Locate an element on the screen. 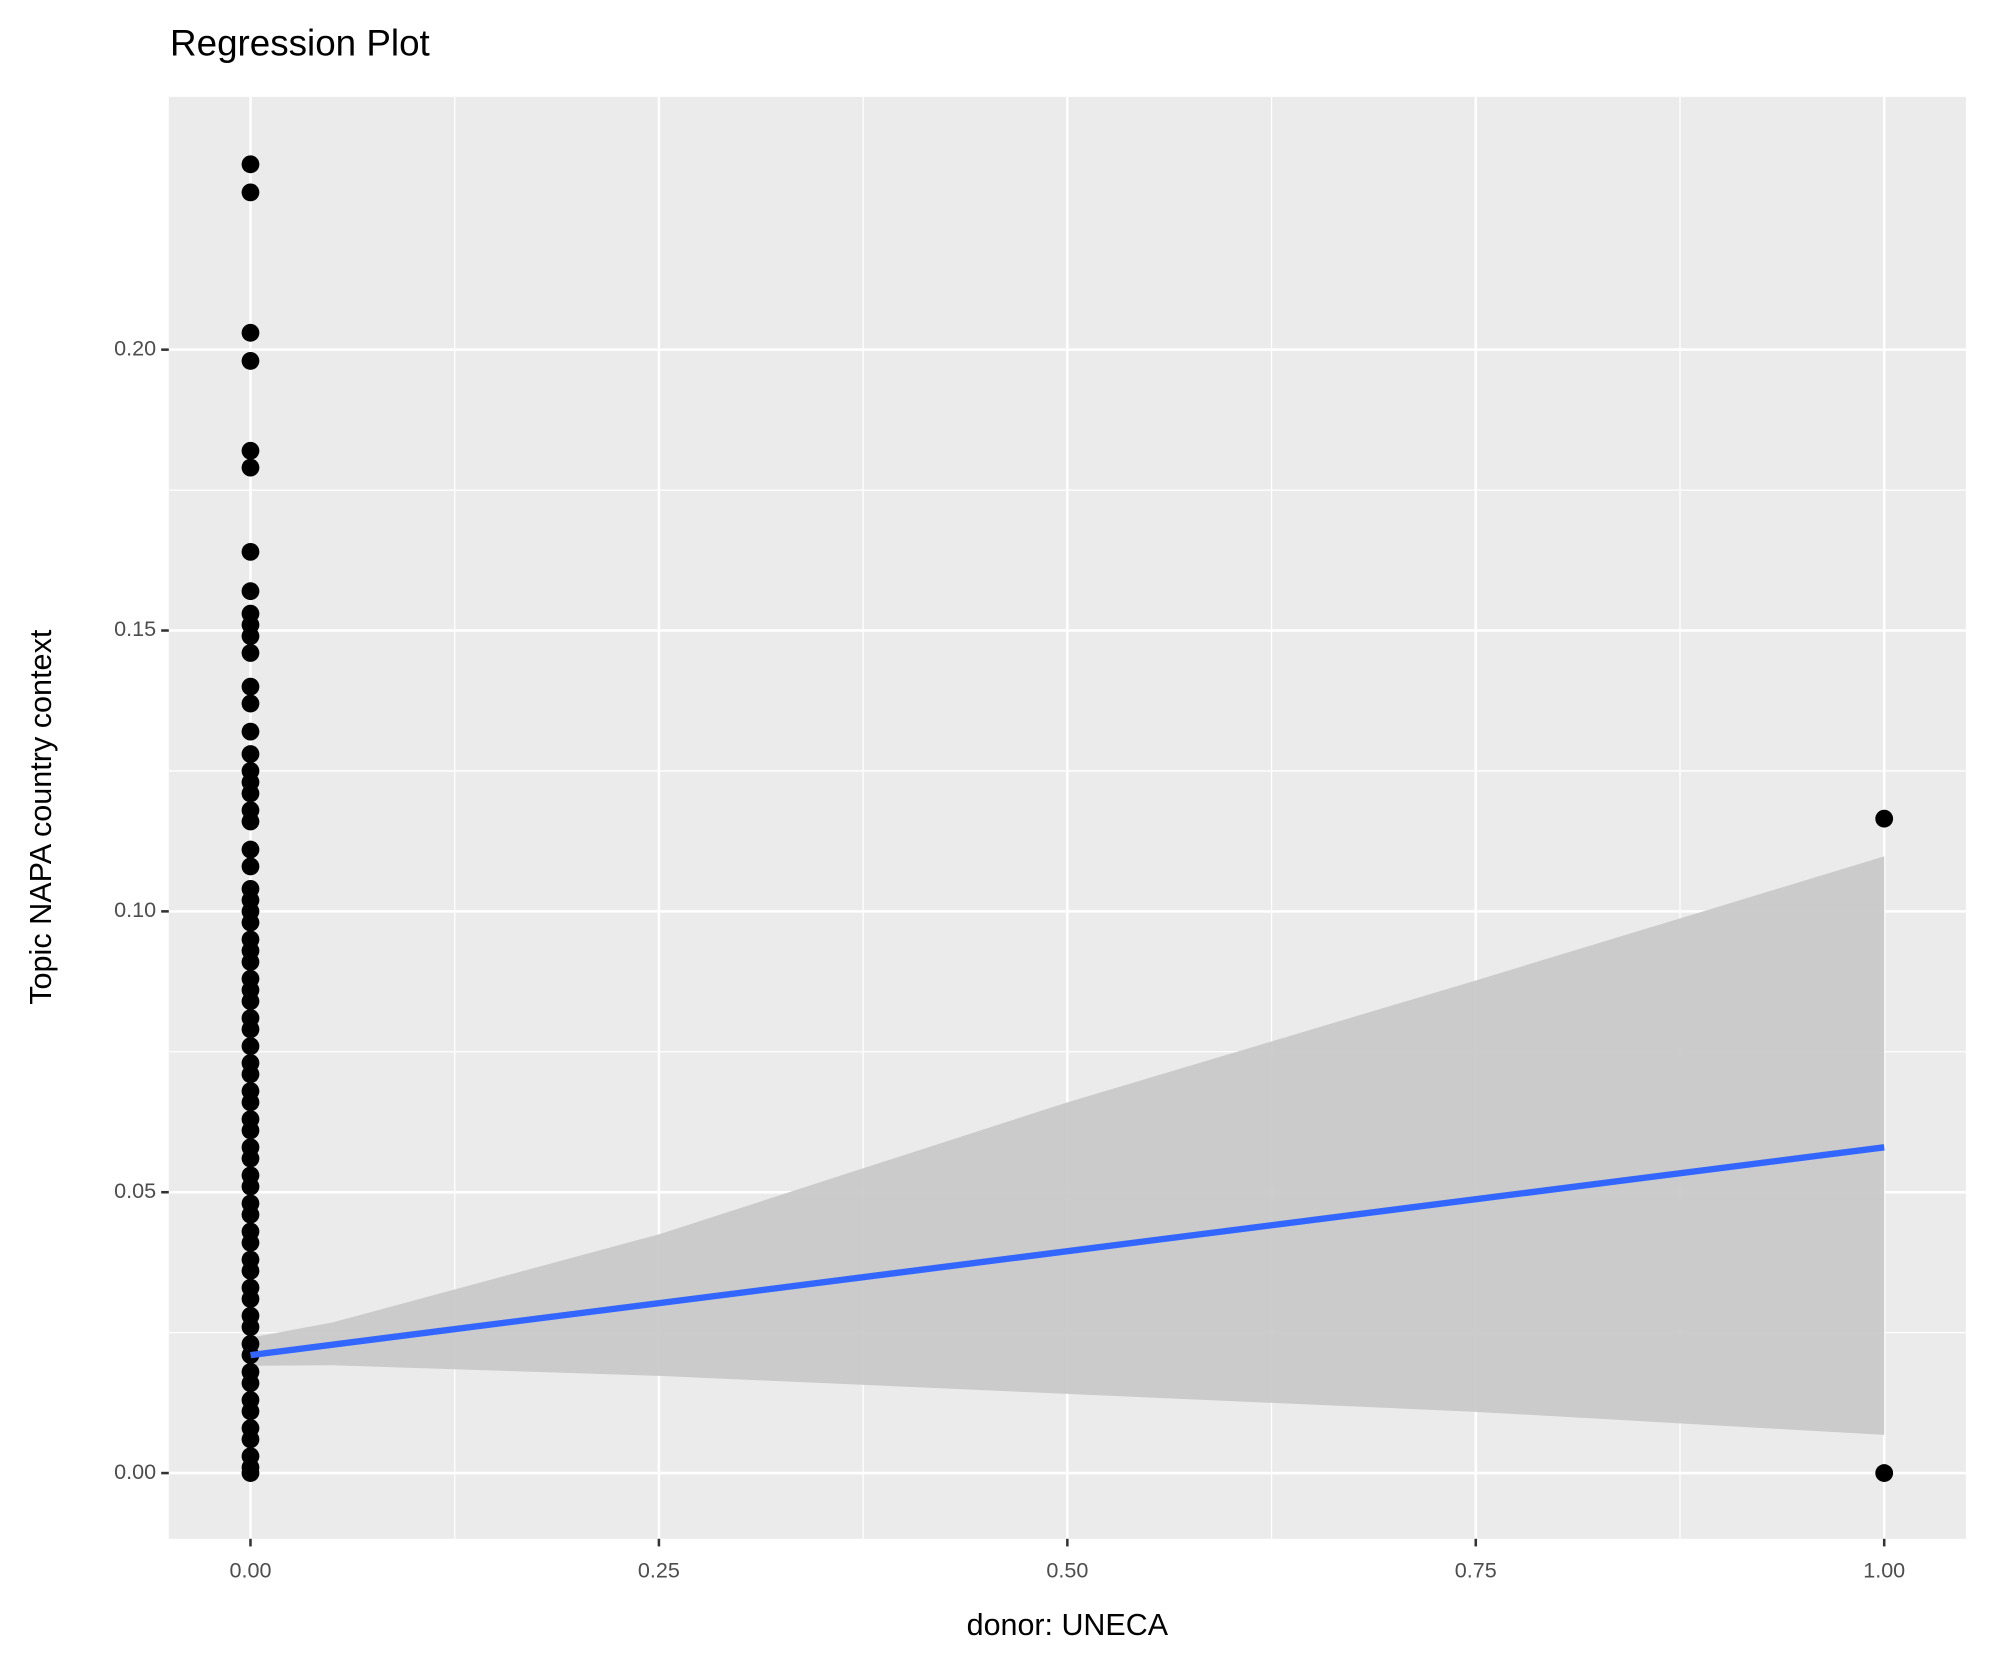 This screenshot has width=1990, height=1665. chart-title: Regression Plot is located at coordinates (300, 43).